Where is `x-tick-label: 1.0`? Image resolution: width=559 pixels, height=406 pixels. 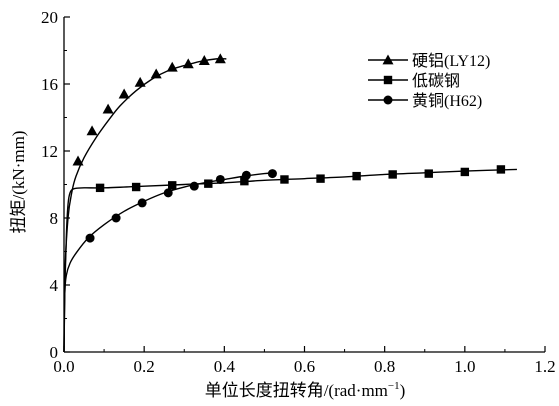
x-tick-label: 1.0 is located at coordinates (464, 366).